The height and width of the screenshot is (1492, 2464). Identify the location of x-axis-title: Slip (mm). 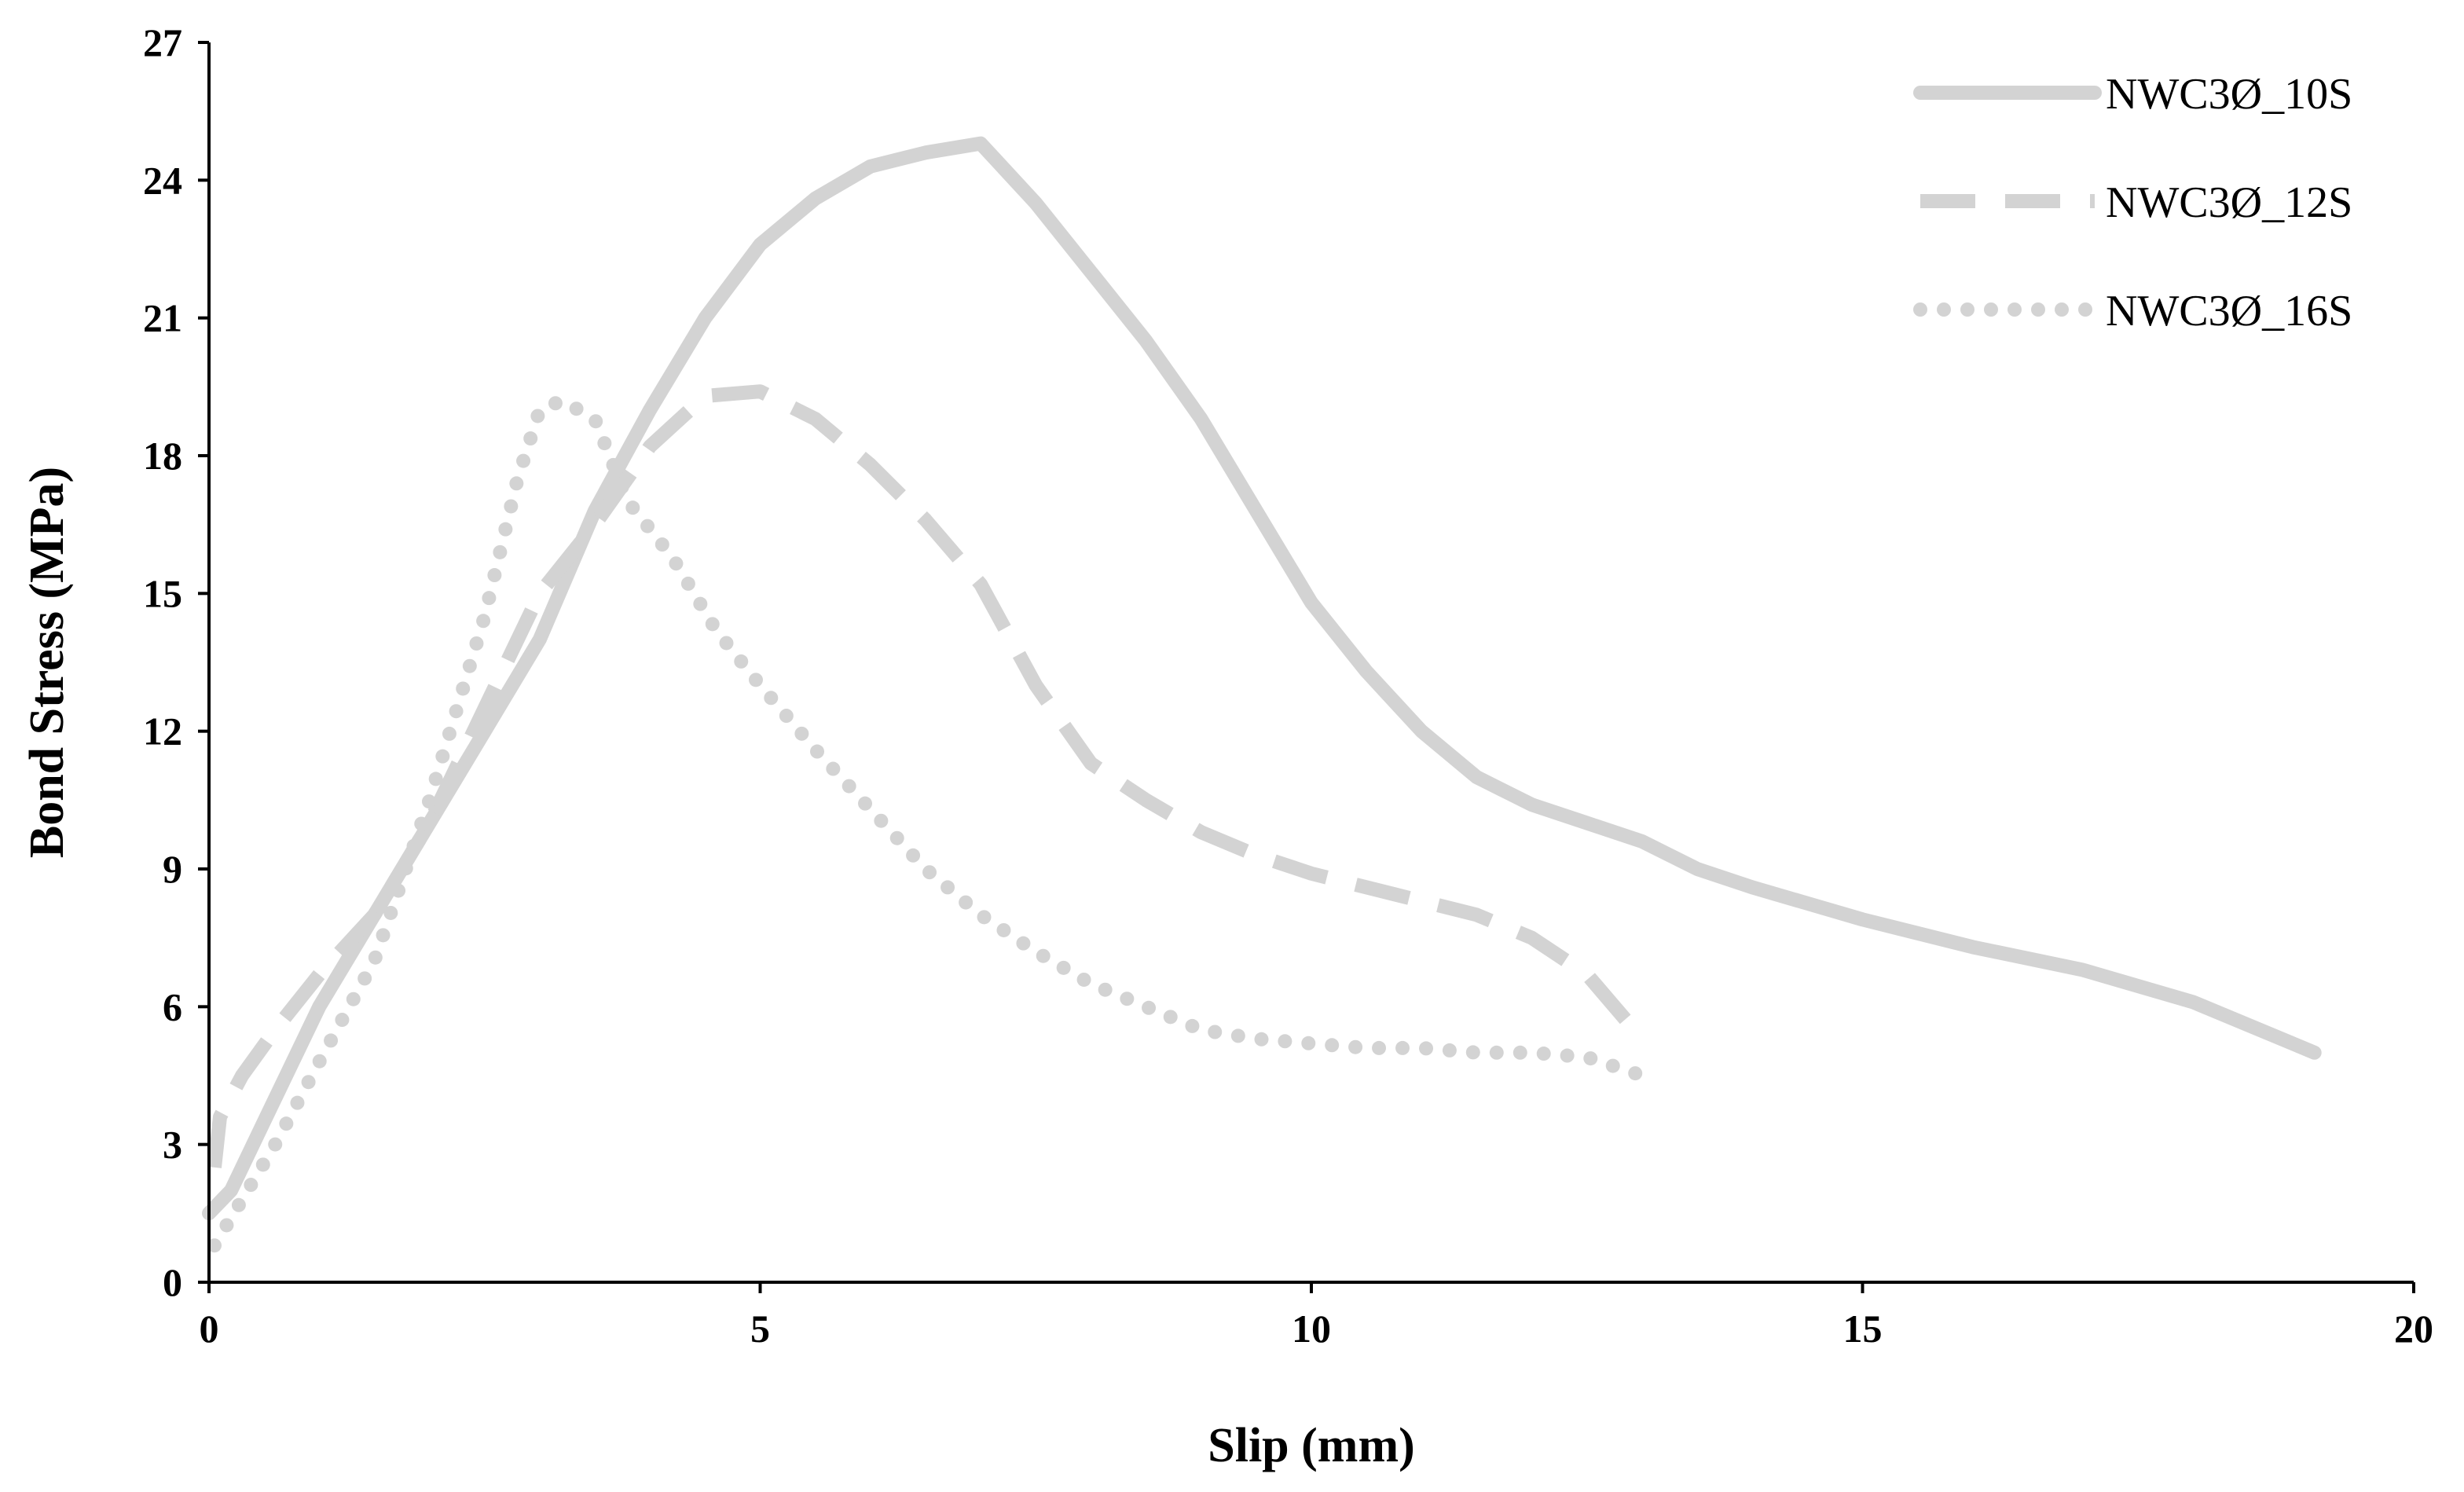
(1311, 1445).